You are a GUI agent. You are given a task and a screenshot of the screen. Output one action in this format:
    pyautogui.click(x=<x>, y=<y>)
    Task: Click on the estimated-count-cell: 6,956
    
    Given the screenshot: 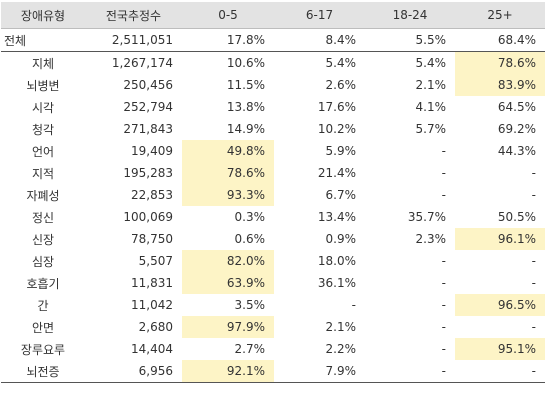 What is the action you would take?
    pyautogui.click(x=133, y=371)
    